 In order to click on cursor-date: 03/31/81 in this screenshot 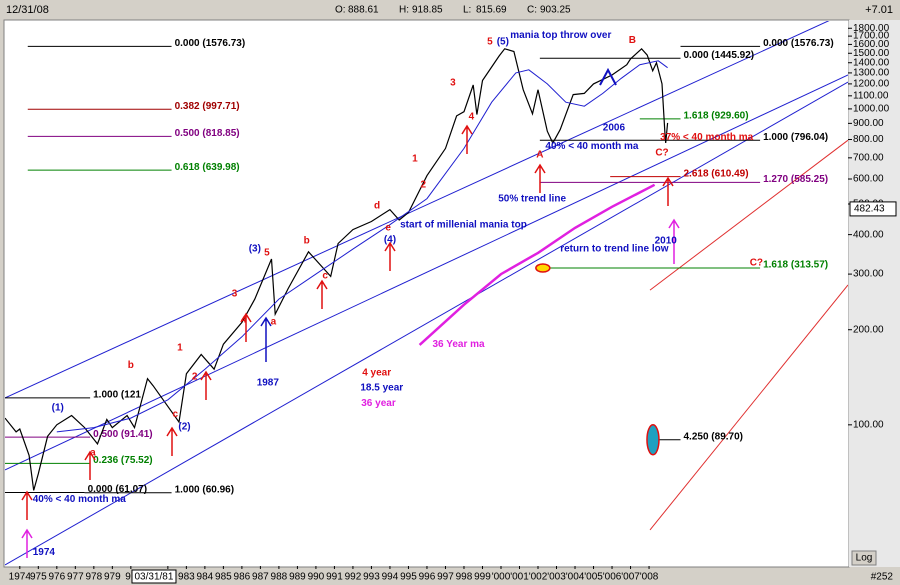, I will do `click(154, 577)`.